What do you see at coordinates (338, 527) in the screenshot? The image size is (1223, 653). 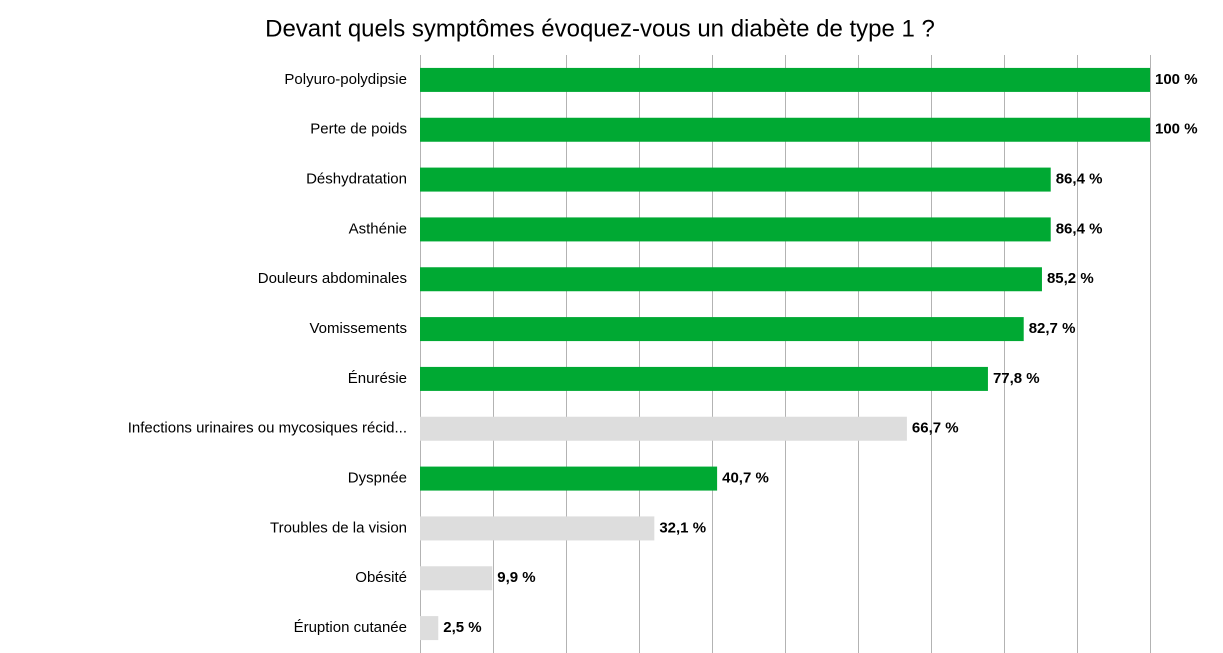 I see `y-tick-label: Troubles de la vision` at bounding box center [338, 527].